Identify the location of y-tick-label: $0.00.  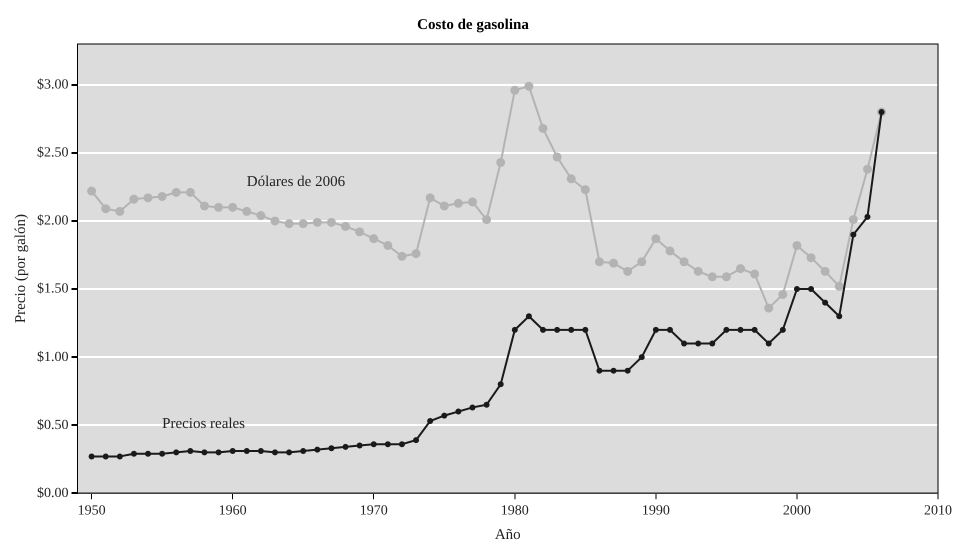
(52, 493).